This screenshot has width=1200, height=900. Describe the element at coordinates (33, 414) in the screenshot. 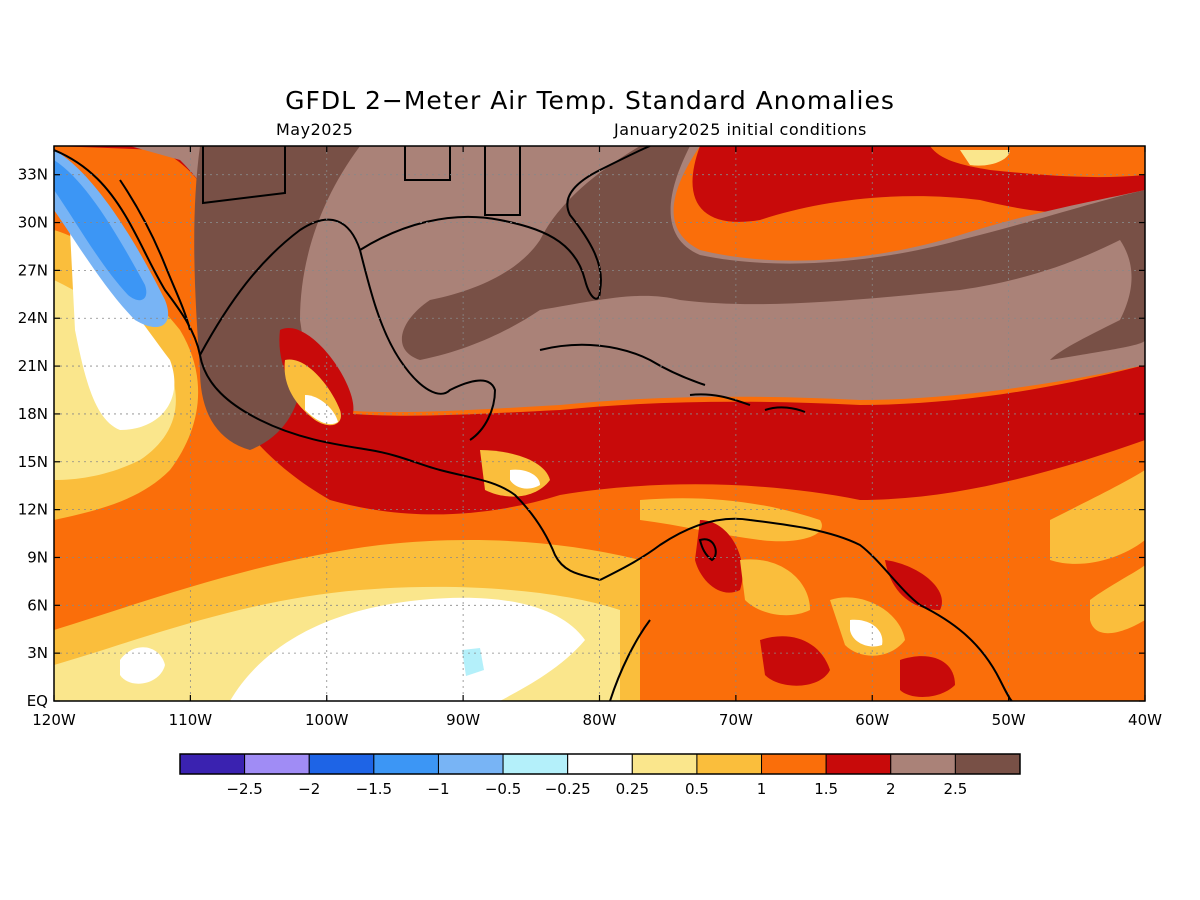

I see `lat-label: 18N` at that location.